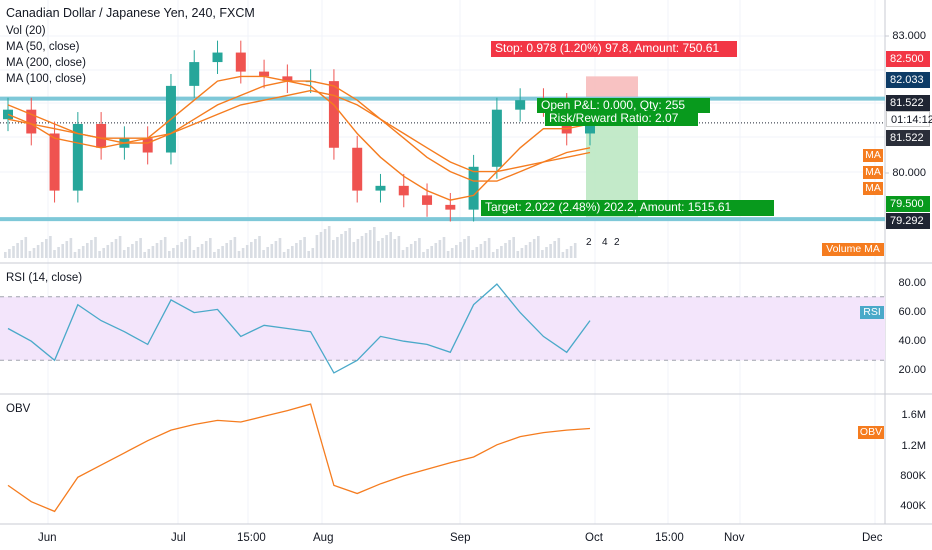  Describe the element at coordinates (872, 538) in the screenshot. I see `time-label-dec: Dec` at that location.